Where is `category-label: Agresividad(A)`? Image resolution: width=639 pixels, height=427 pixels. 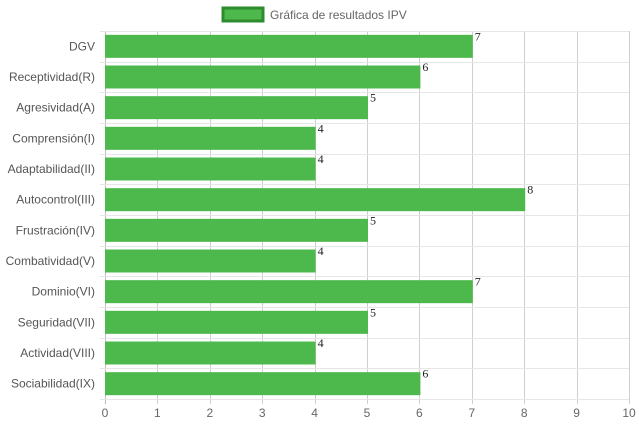
category-label: Agresividad(A) is located at coordinates (55, 108).